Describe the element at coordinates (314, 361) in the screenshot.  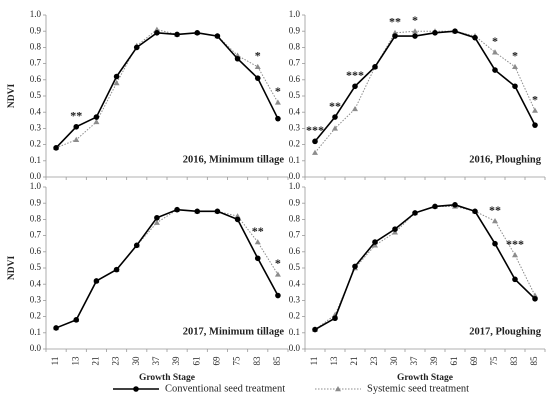
I see `x-tick-label: 11` at that location.